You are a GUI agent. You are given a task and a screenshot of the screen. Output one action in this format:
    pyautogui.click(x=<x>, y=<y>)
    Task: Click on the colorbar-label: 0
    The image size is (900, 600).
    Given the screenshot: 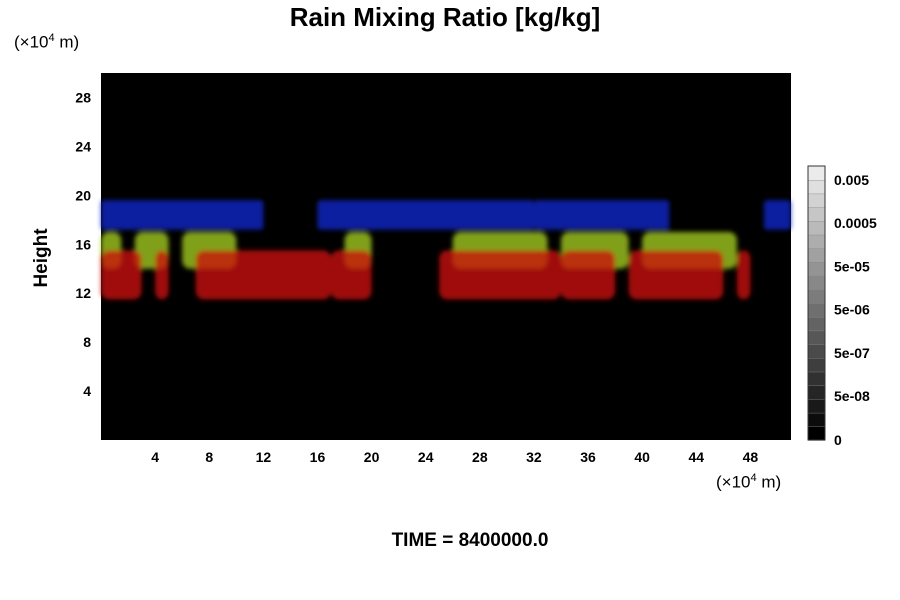 What is the action you would take?
    pyautogui.click(x=838, y=440)
    